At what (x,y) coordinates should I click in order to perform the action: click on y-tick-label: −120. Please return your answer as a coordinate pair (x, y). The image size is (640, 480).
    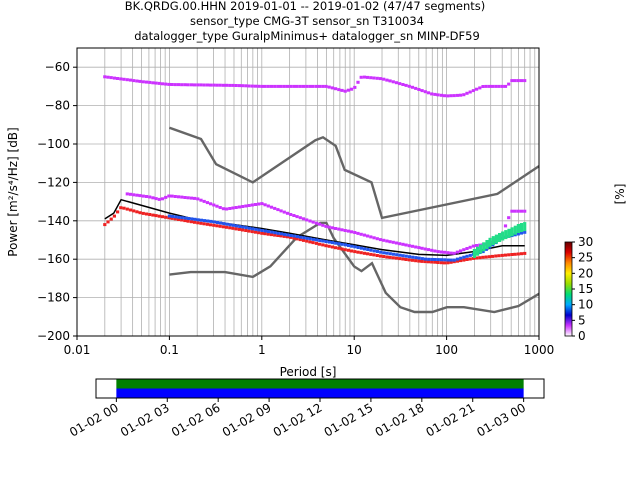
    Looking at the image, I should click on (53, 182).